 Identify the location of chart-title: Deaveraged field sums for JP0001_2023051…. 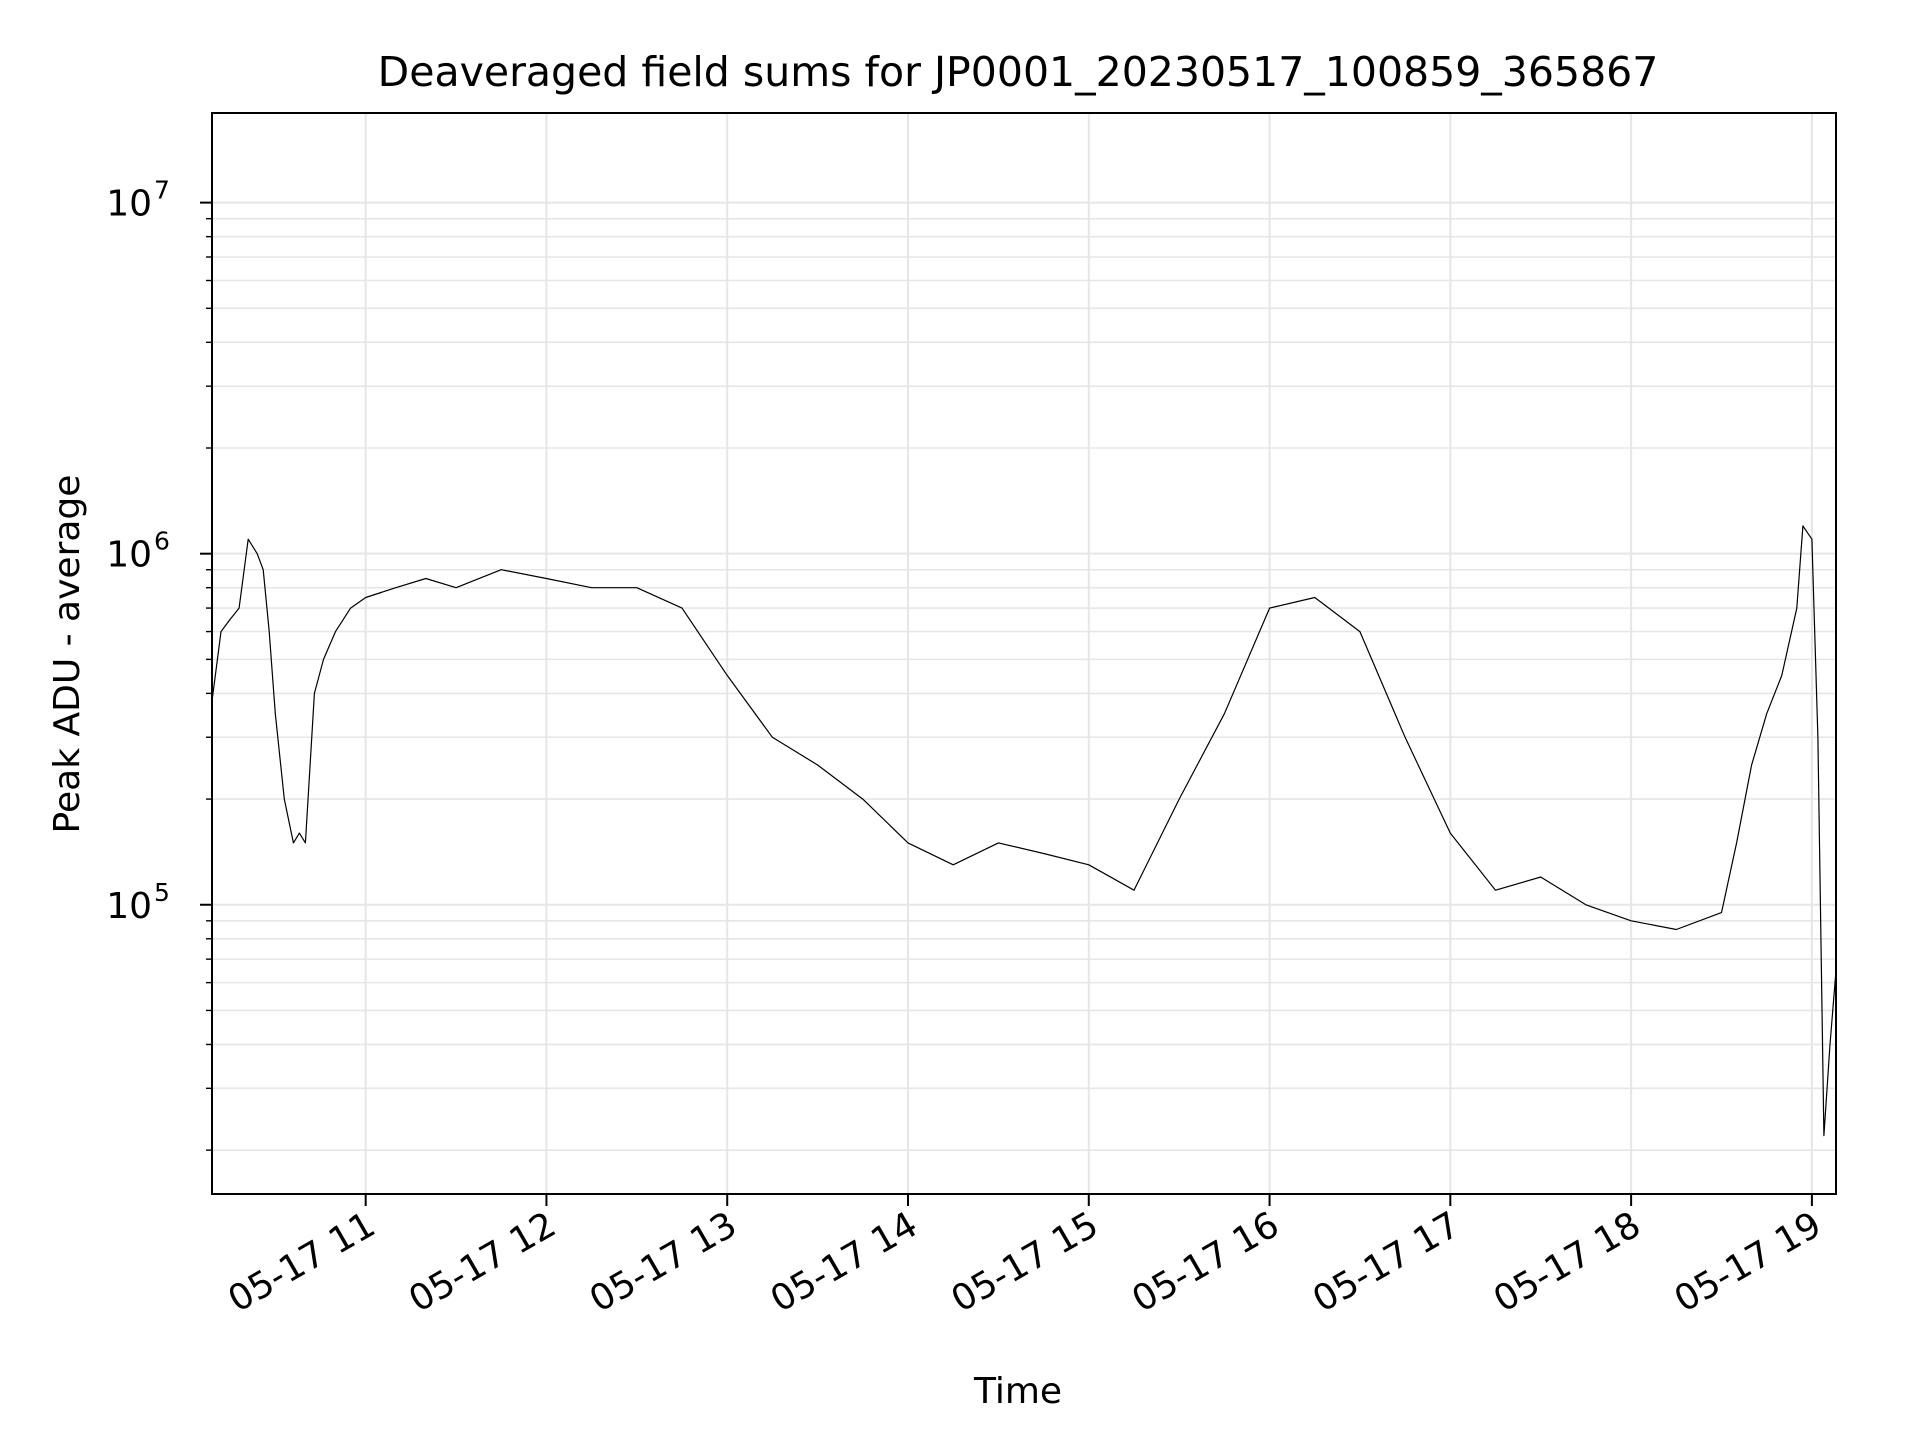
(1018, 72).